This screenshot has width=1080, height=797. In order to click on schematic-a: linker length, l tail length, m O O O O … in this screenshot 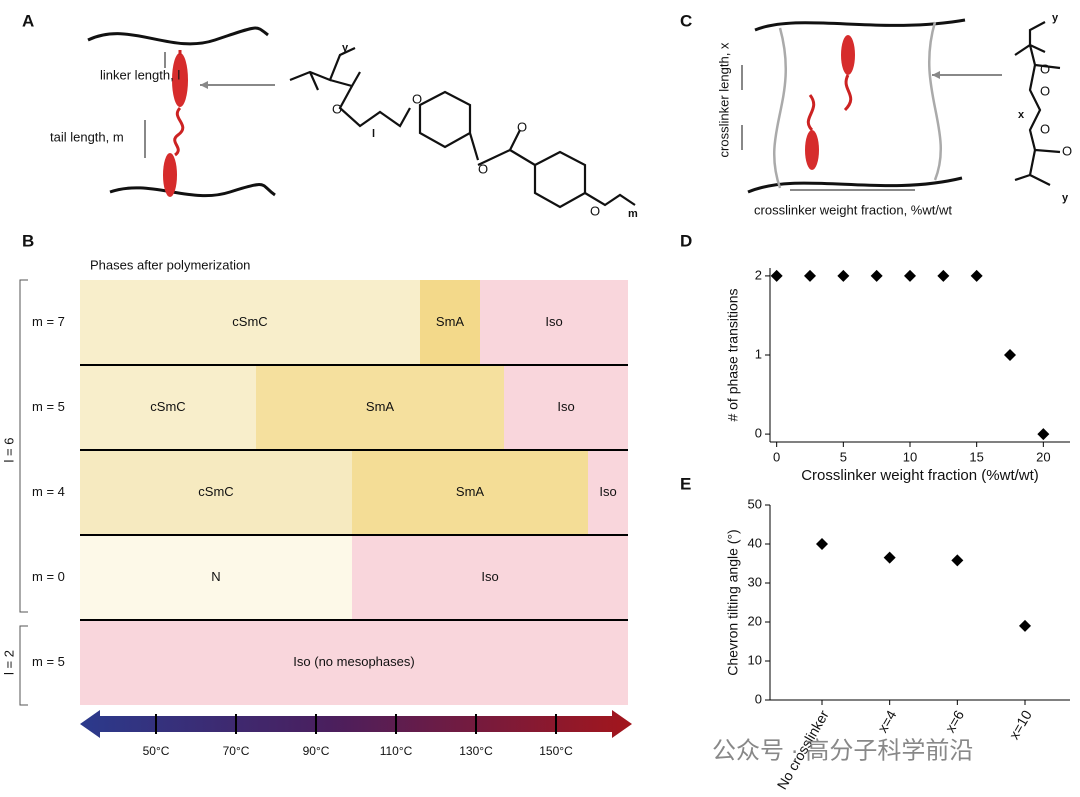, I will do `click(344, 123)`.